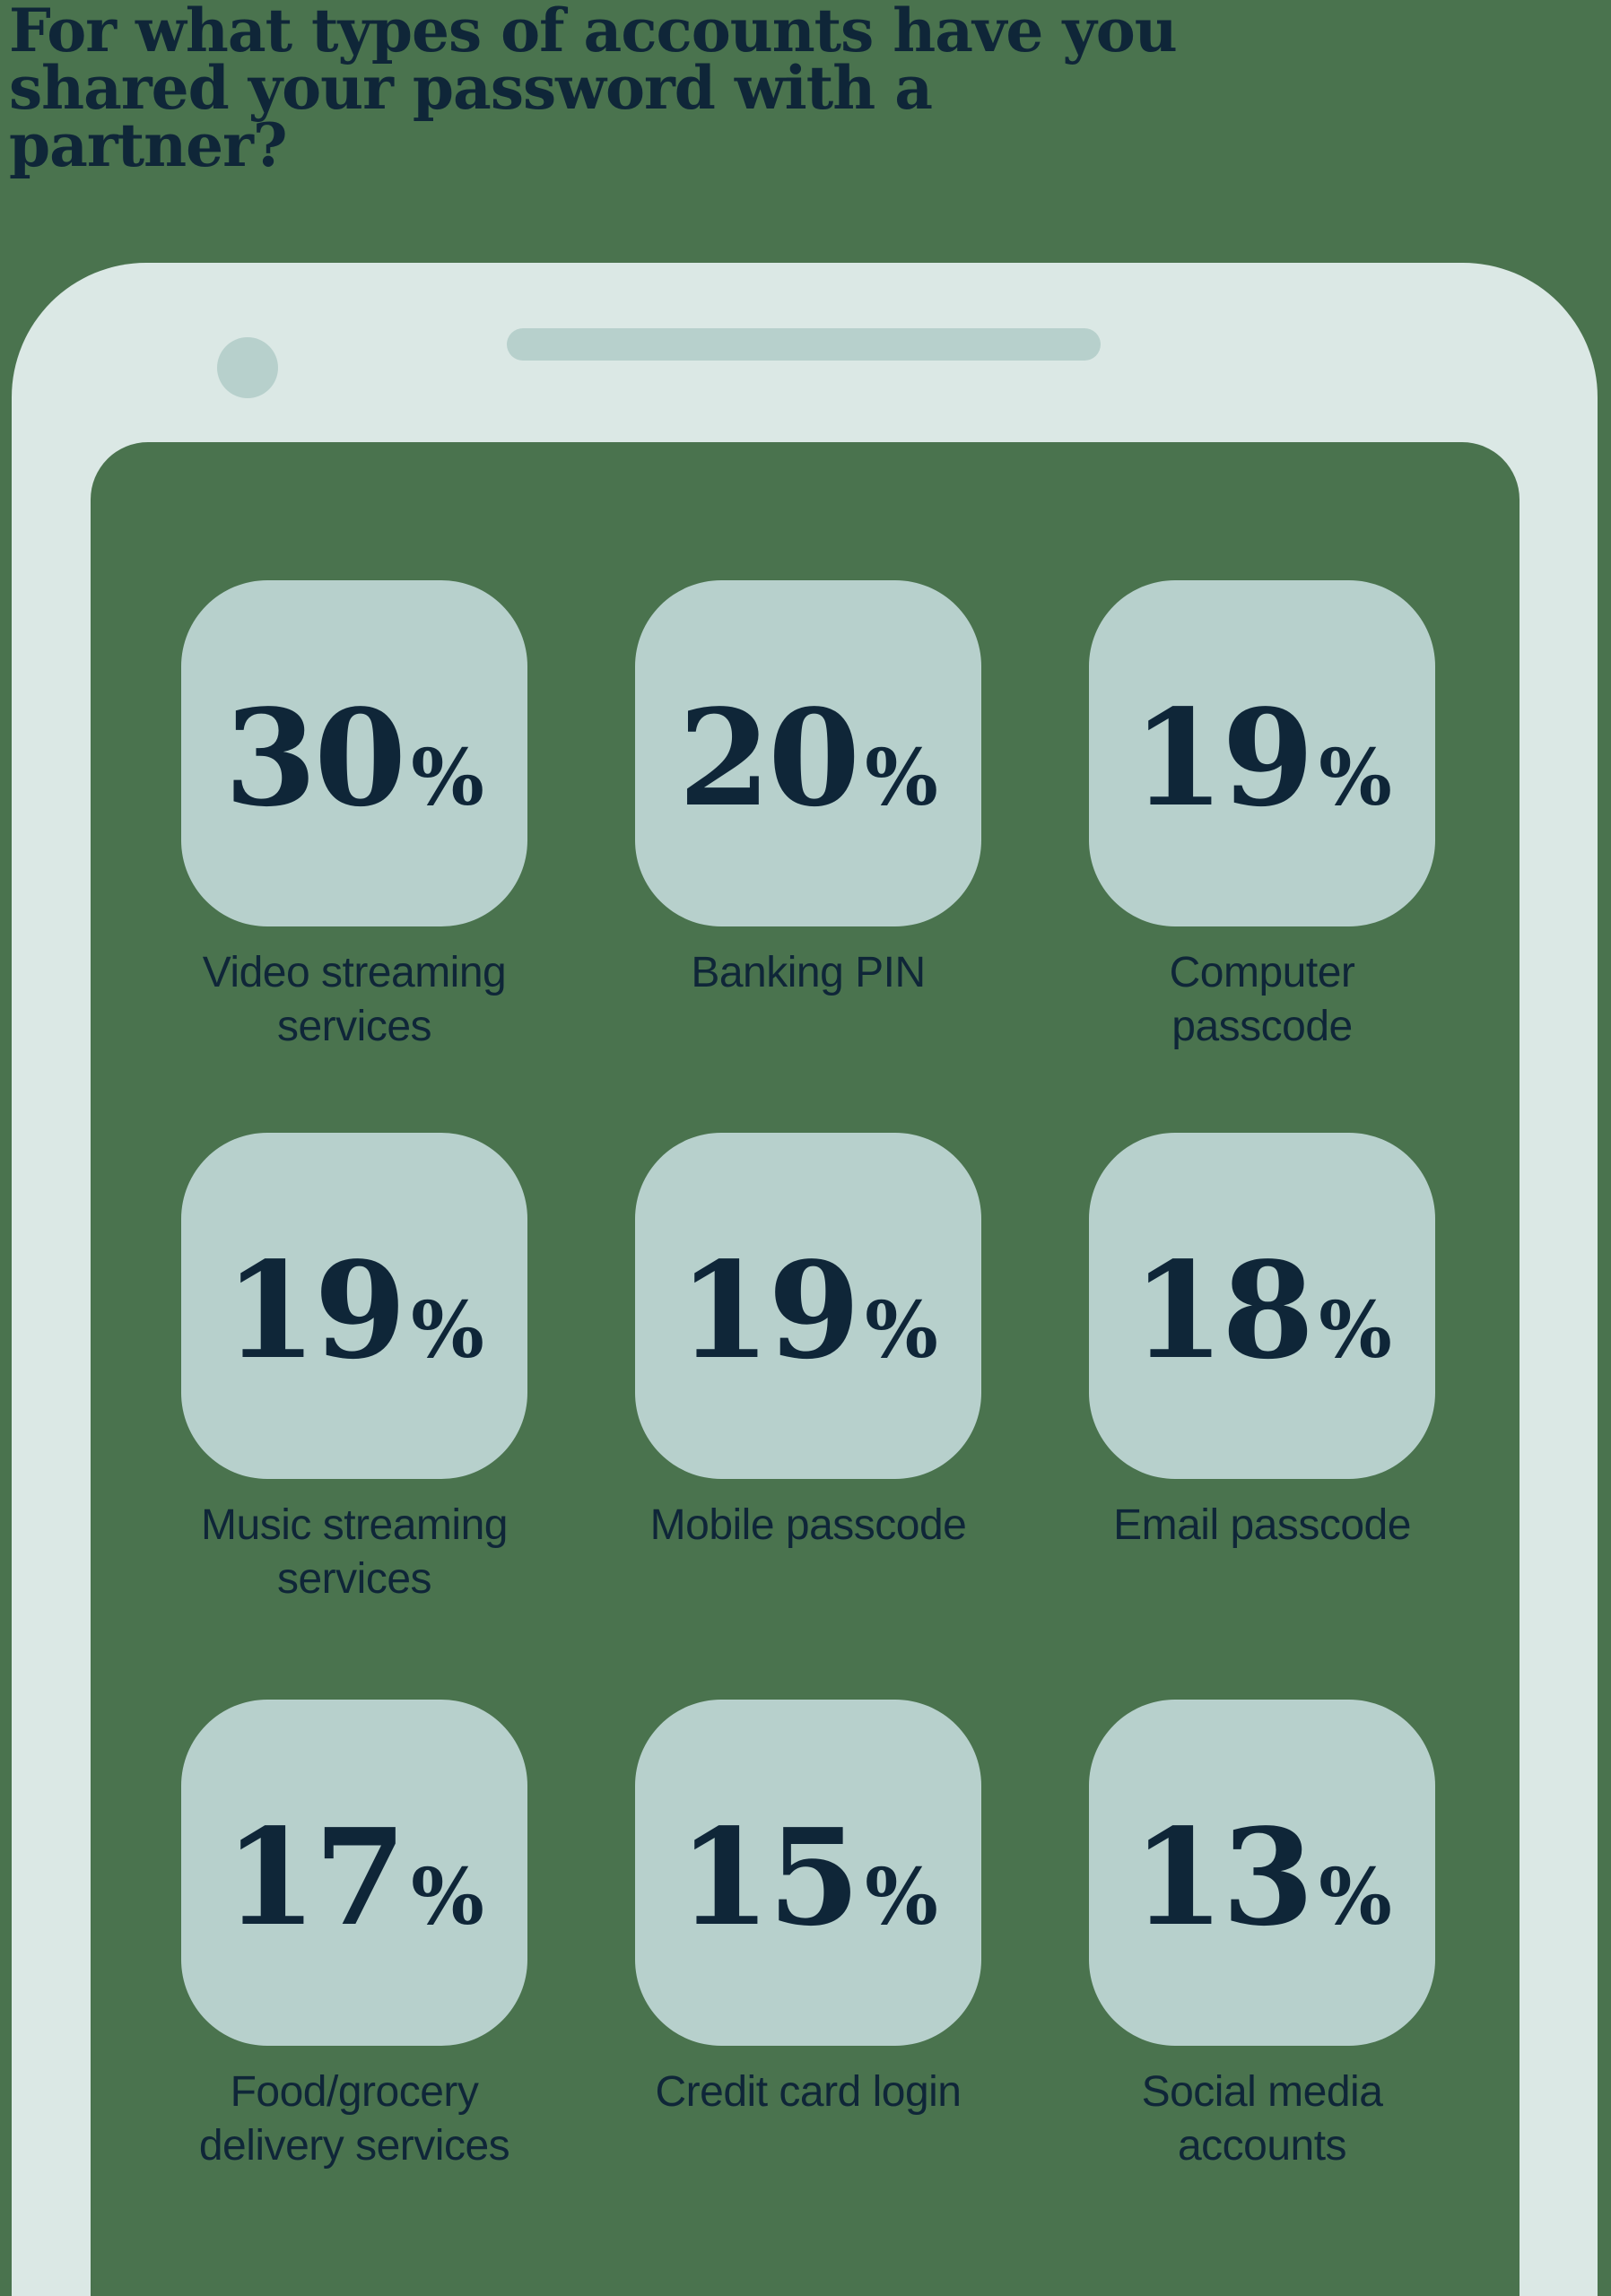 This screenshot has width=1611, height=2296. Describe the element at coordinates (354, 2119) in the screenshot. I see `stat-label: Food/grocery delivery services` at that location.